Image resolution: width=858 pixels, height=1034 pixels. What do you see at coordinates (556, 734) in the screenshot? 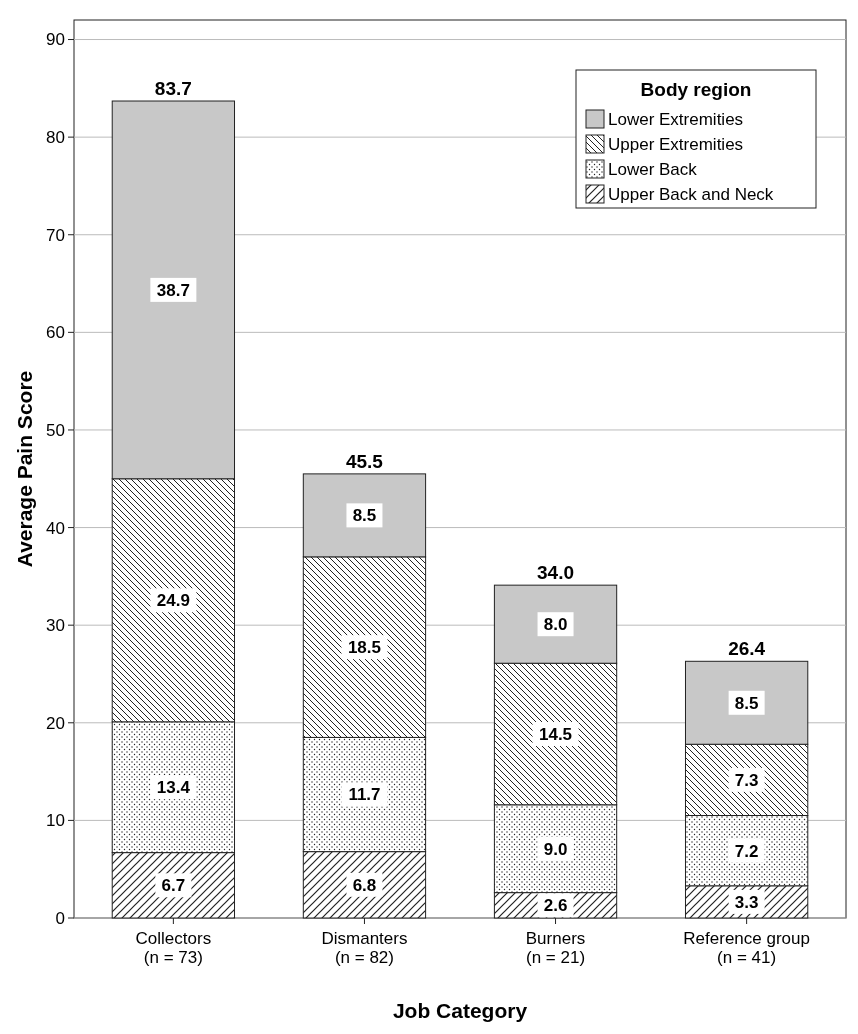
I see `data-label: 14.5` at bounding box center [556, 734].